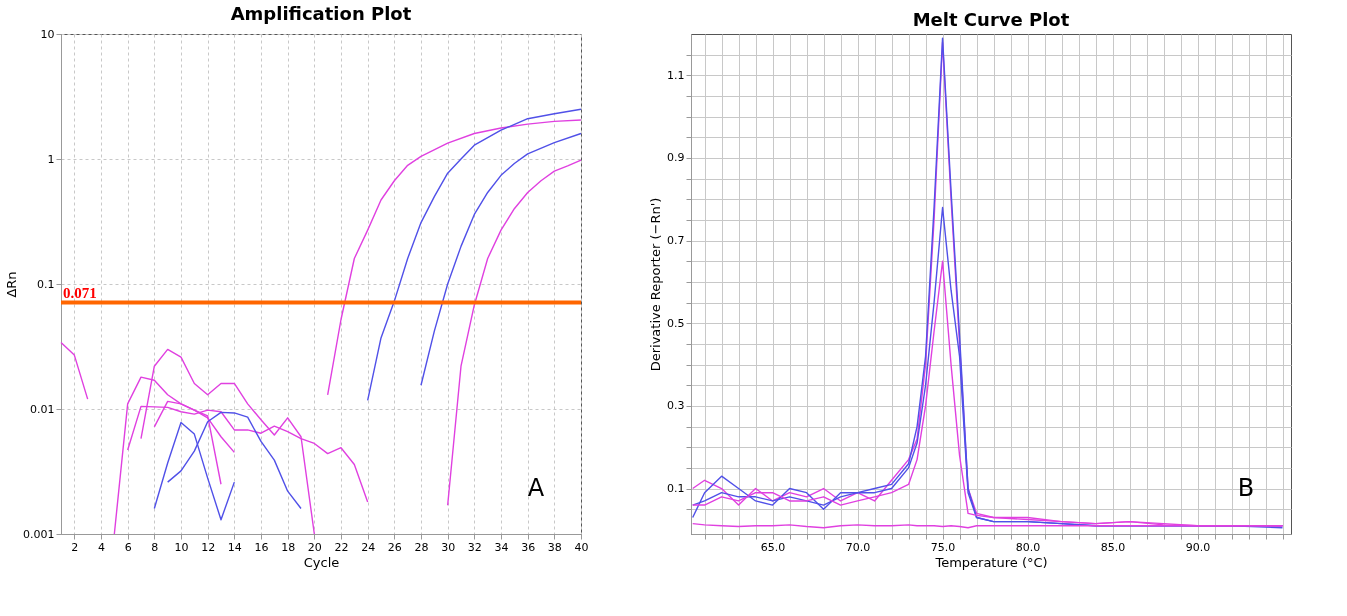  What do you see at coordinates (581, 547) in the screenshot?
I see `x-tick-label: 40` at bounding box center [581, 547].